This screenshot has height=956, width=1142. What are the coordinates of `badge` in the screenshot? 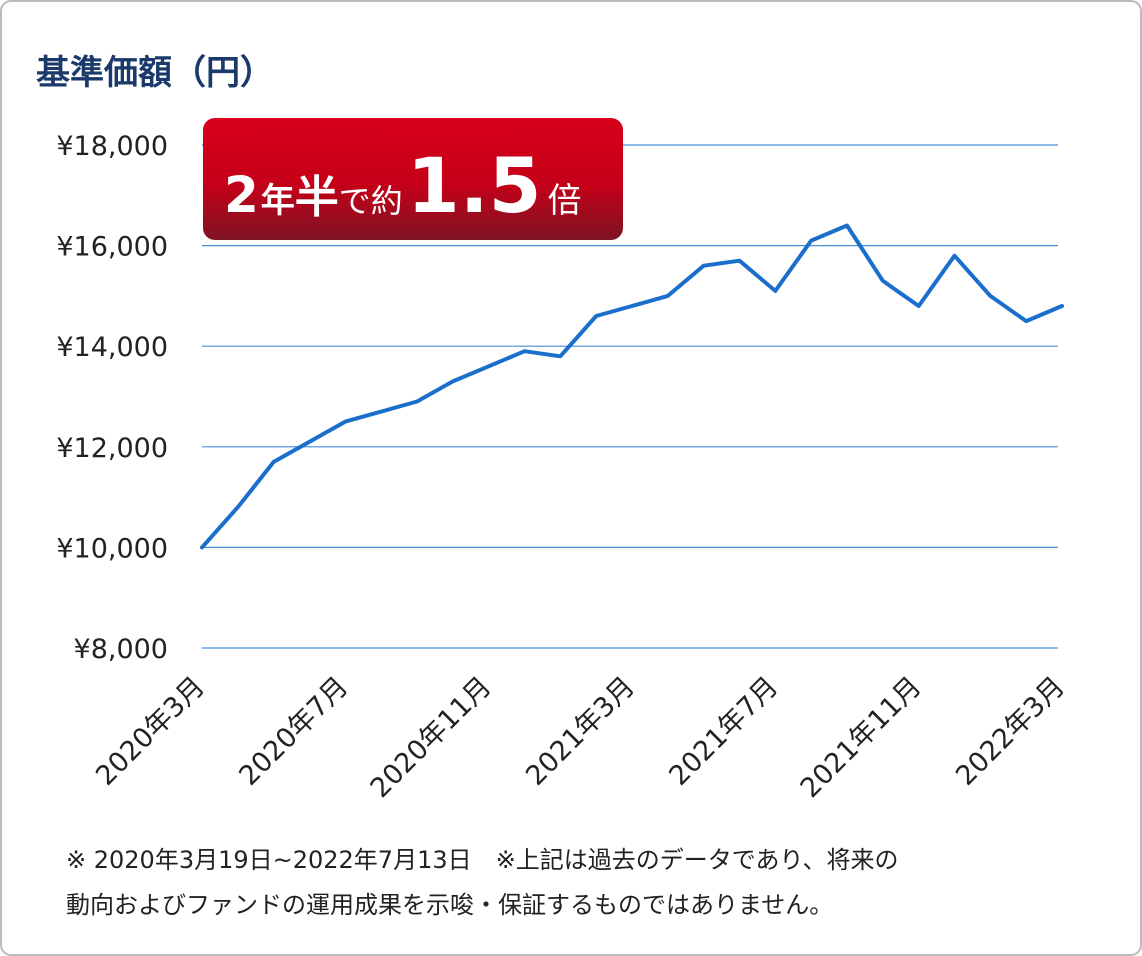 It's located at (413, 179).